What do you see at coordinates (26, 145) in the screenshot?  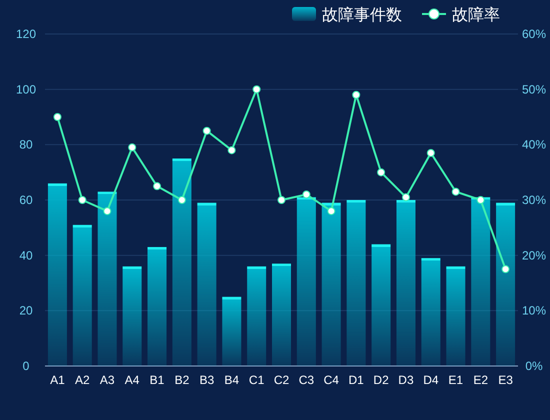 I see `y-tick-label: 80` at bounding box center [26, 145].